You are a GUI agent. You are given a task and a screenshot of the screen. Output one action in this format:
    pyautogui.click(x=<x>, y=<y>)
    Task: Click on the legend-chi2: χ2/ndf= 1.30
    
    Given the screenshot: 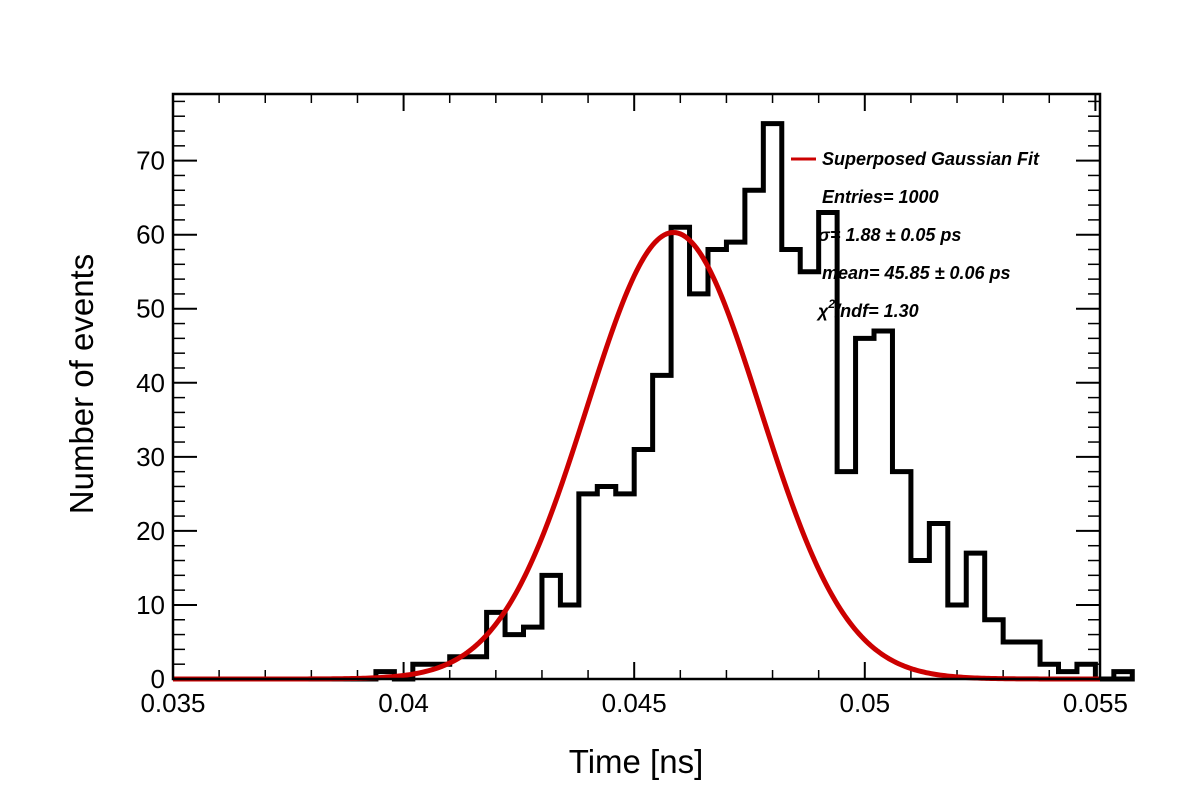 What is the action you would take?
    pyautogui.click(x=867, y=309)
    